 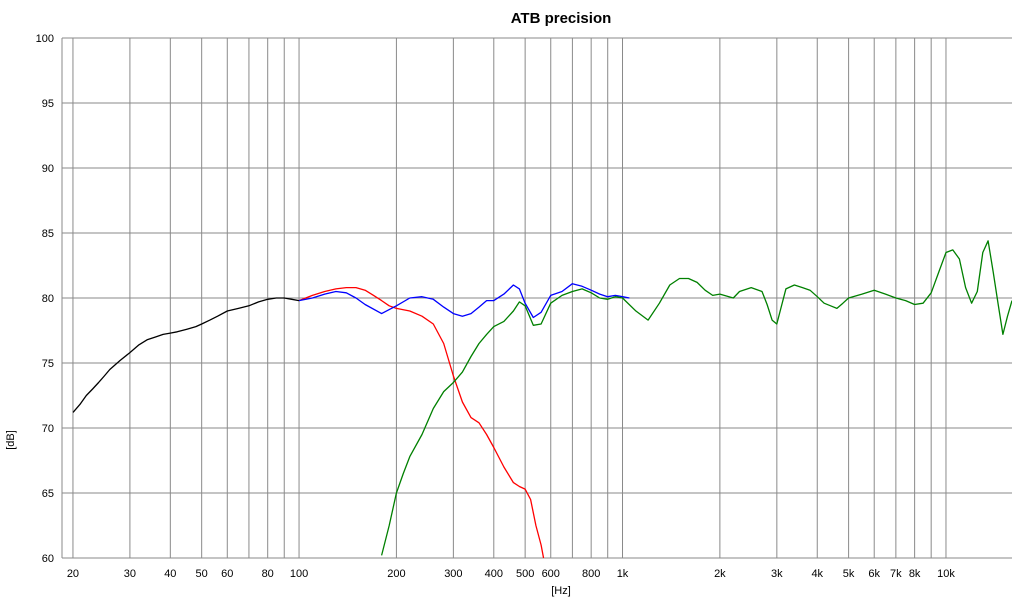 What do you see at coordinates (777, 574) in the screenshot?
I see `x-tick-label: 3k` at bounding box center [777, 574].